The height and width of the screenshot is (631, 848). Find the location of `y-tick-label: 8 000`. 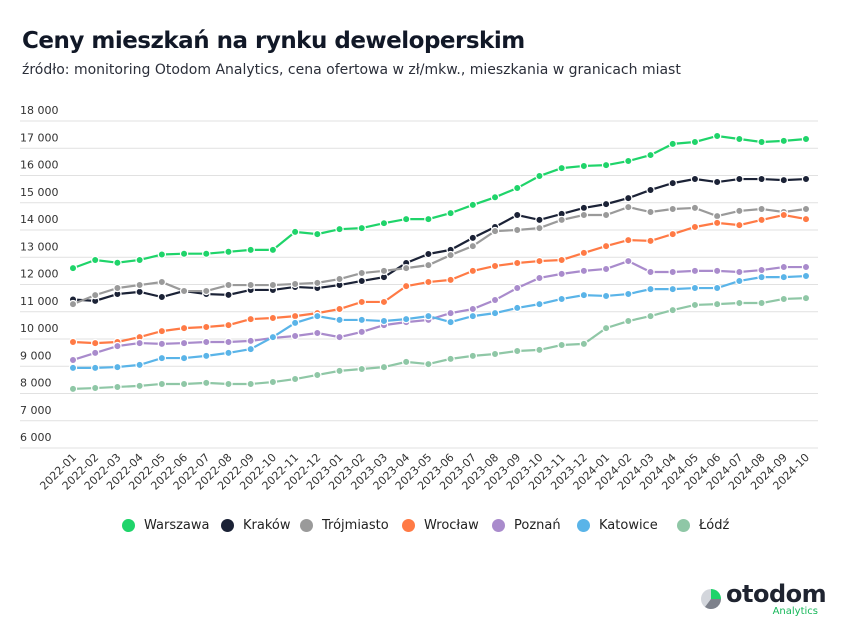

y-tick-label: 8 000 is located at coordinates (36, 383).